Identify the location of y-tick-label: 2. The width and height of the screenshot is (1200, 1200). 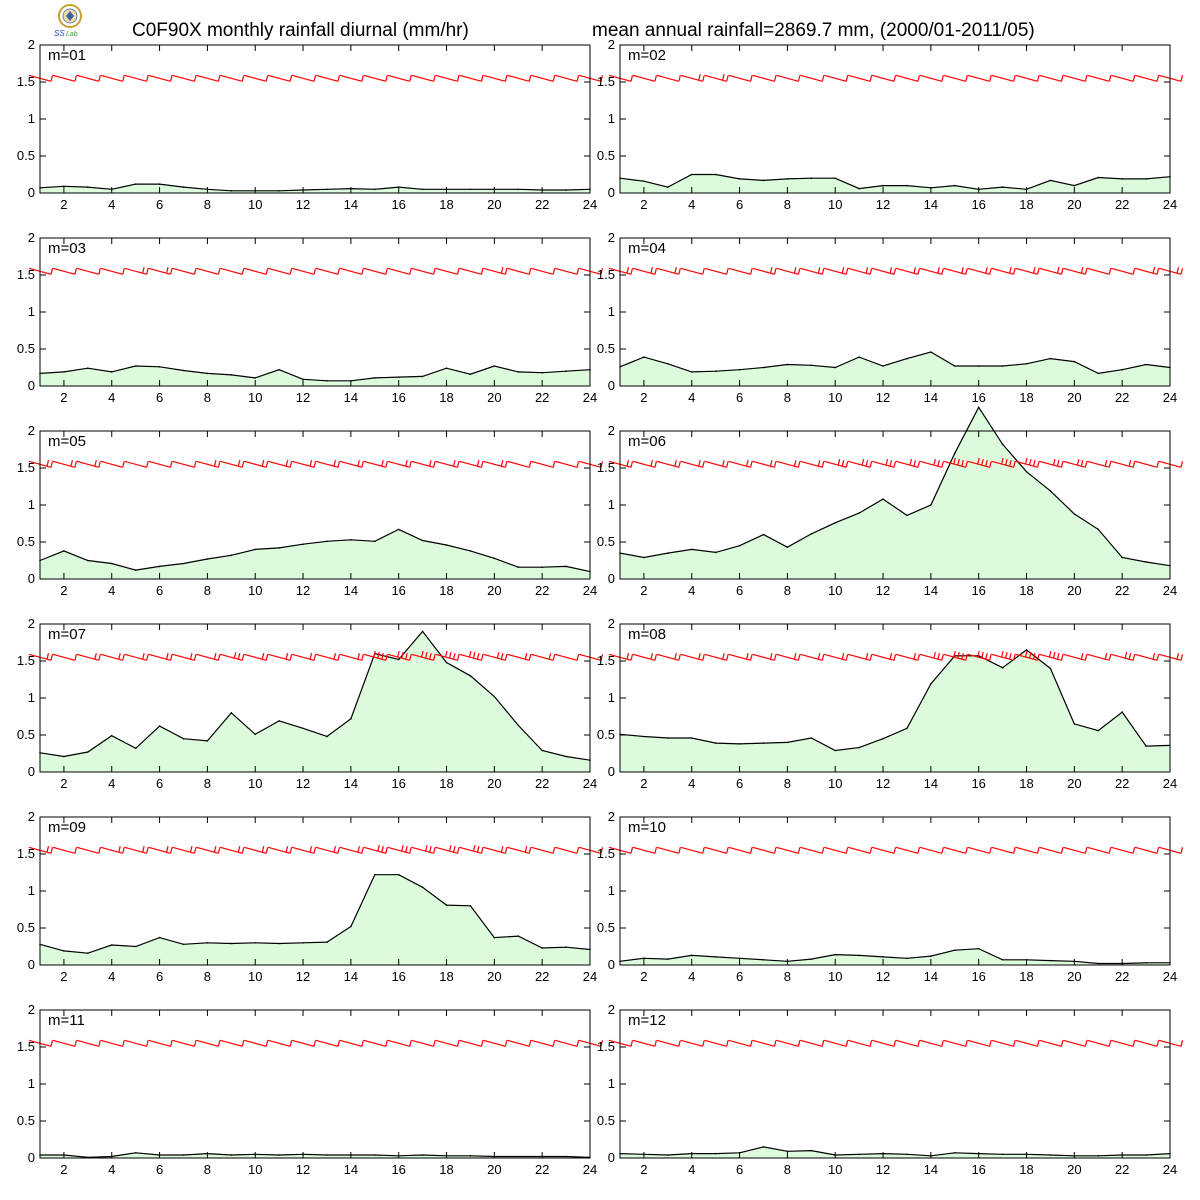
(611, 623).